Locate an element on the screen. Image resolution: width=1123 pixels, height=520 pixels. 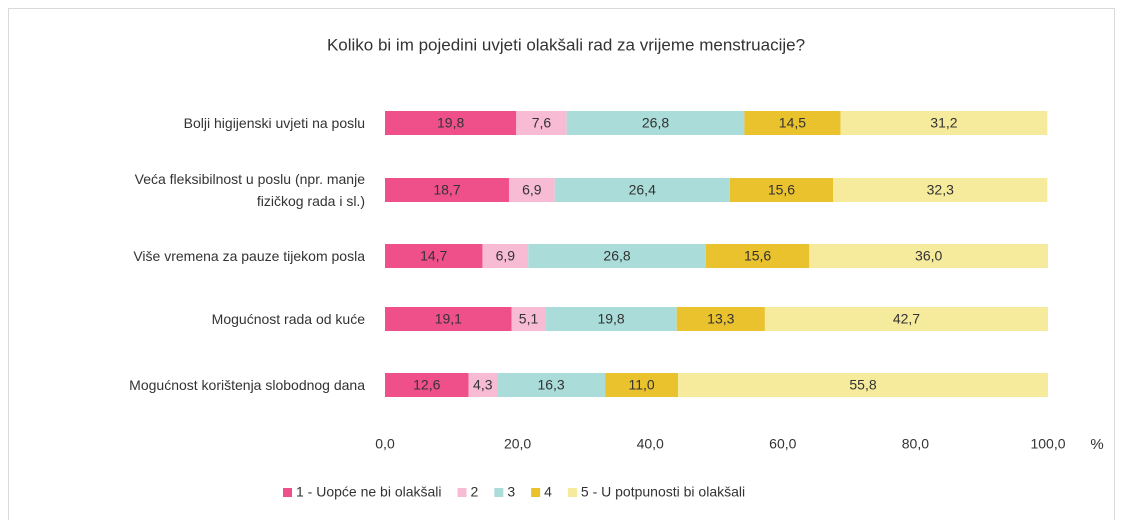
data-label: 36,0 is located at coordinates (928, 256).